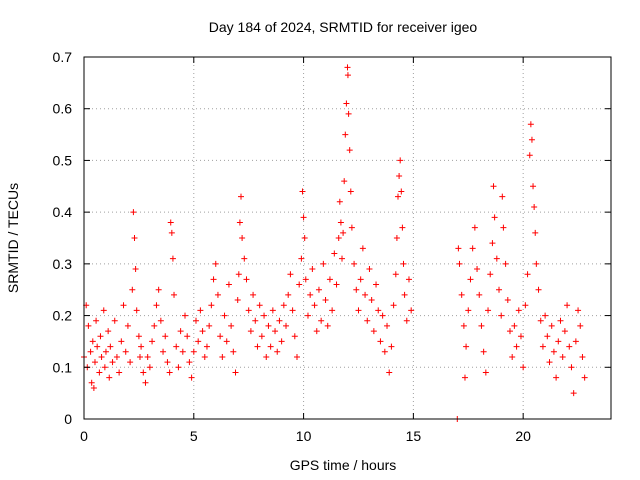  Describe the element at coordinates (13, 238) in the screenshot. I see `y-axis-label: SRMTID / TECUs` at that location.